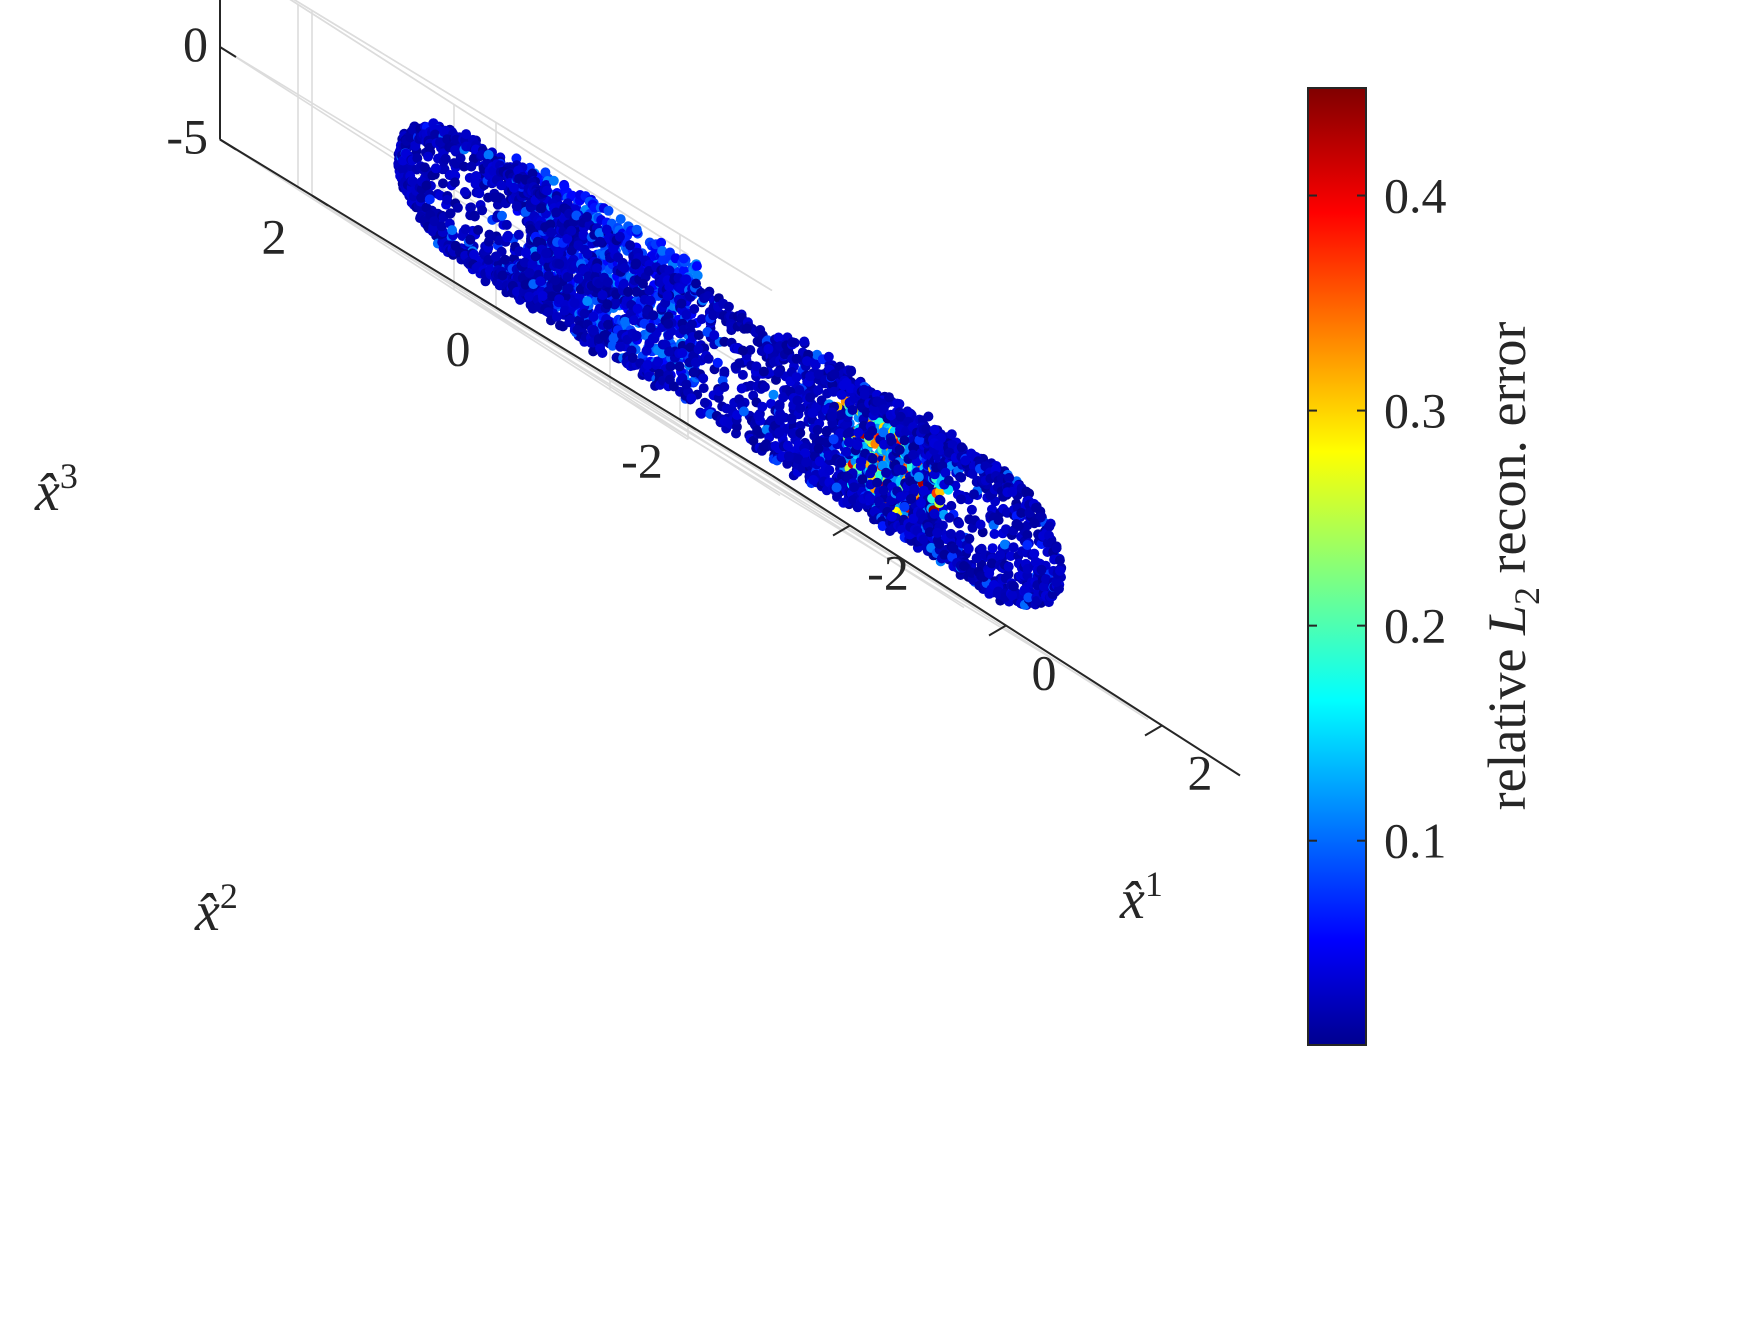  I want to click on colorbar-tick-label: 0.4, so click(1415, 196).